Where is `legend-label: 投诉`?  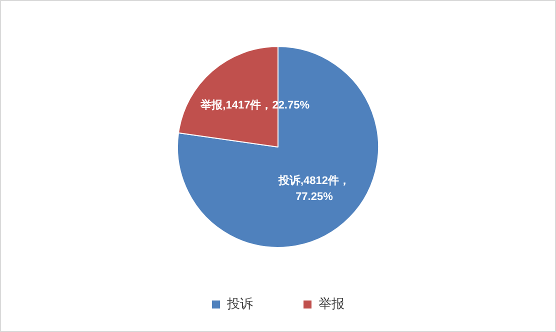
legend-label: 投诉 is located at coordinates (239, 304).